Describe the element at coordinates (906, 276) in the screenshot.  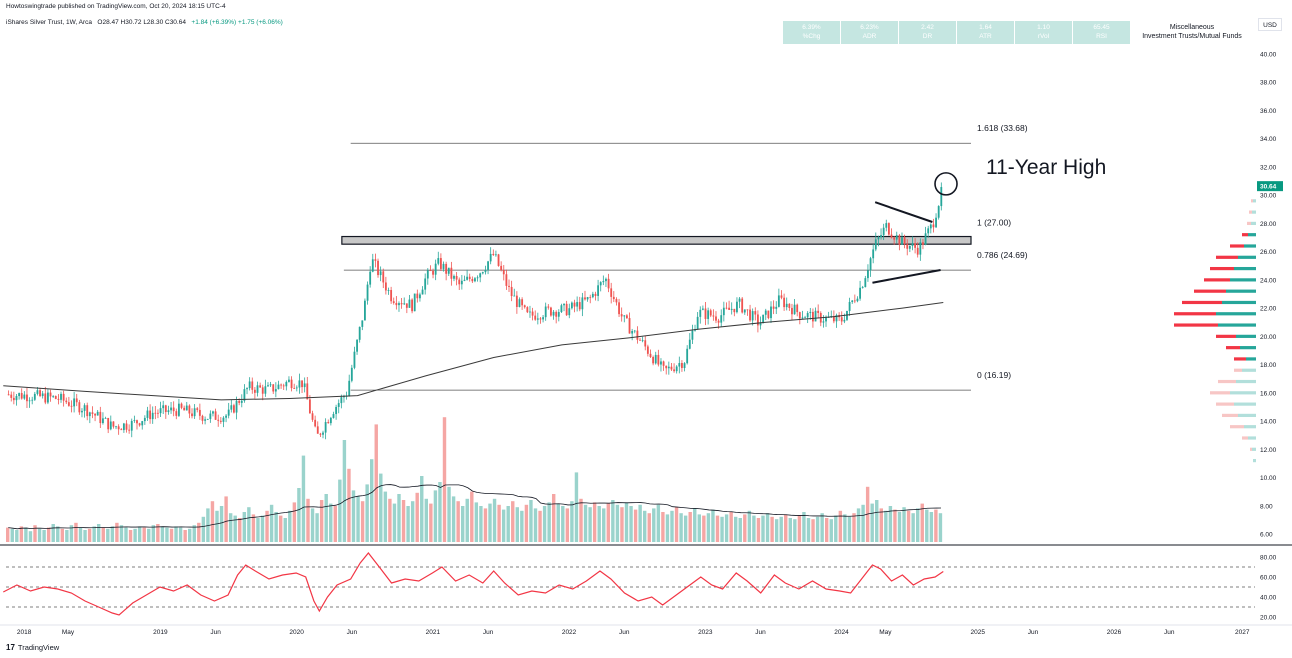
I see `triangle-lower-line` at that location.